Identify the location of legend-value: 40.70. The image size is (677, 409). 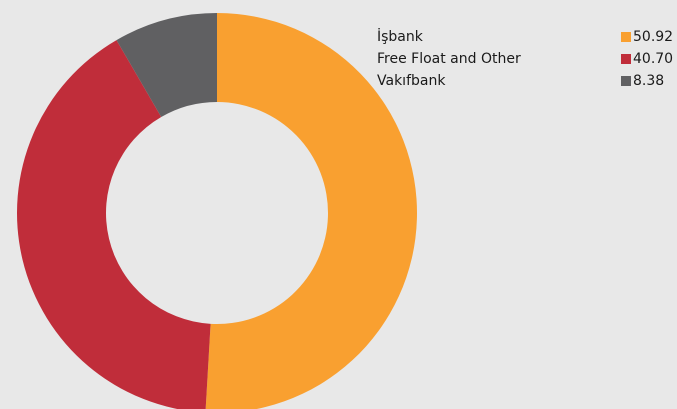
(653, 59).